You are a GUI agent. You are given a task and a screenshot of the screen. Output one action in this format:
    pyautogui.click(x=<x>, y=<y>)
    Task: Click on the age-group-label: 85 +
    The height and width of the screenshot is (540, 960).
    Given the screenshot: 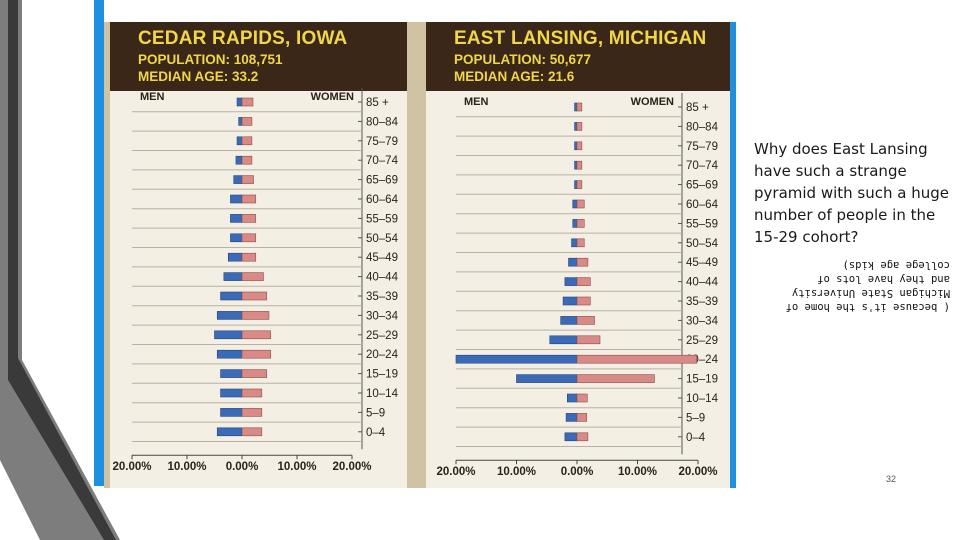 What is the action you would take?
    pyautogui.click(x=697, y=108)
    